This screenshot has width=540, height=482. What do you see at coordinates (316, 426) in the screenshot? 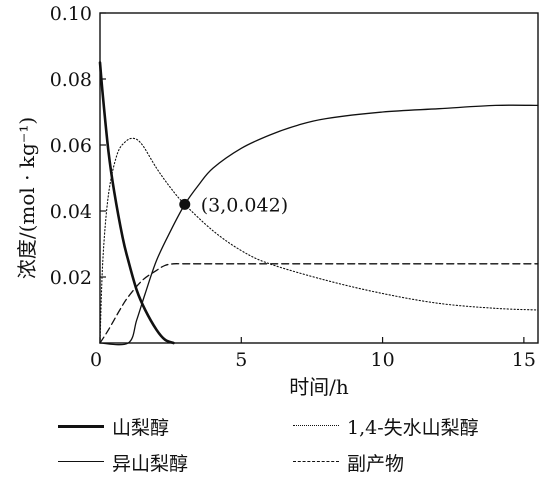
I see `legend-swatch-dotted` at bounding box center [316, 426].